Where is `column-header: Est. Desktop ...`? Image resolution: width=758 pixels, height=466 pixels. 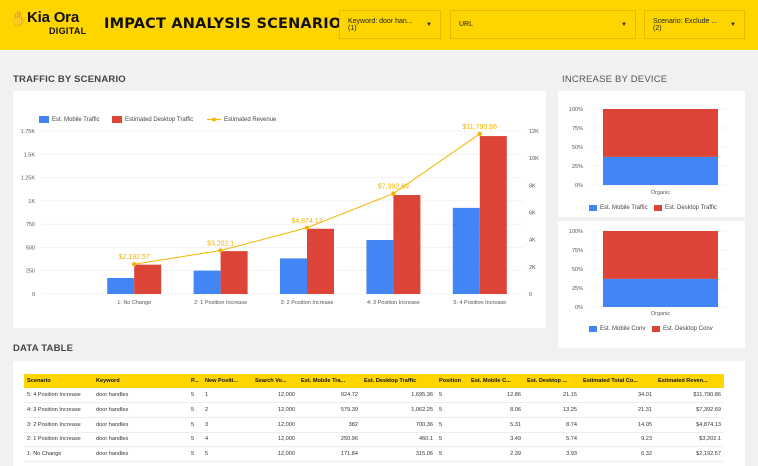
column-header: Est. Desktop ... is located at coordinates (552, 381).